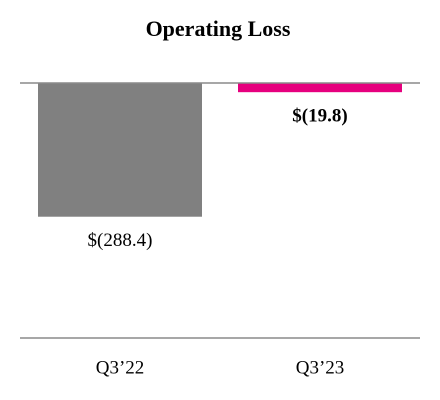 The height and width of the screenshot is (400, 440). Describe the element at coordinates (320, 367) in the screenshot. I see `x-tick-label: Q3’23` at that location.